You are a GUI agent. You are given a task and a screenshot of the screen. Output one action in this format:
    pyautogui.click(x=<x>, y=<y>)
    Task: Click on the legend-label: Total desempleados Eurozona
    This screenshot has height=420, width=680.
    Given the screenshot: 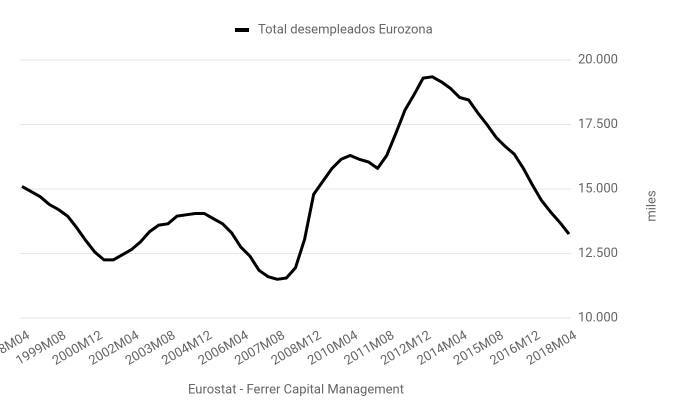 What is the action you would take?
    pyautogui.click(x=345, y=29)
    